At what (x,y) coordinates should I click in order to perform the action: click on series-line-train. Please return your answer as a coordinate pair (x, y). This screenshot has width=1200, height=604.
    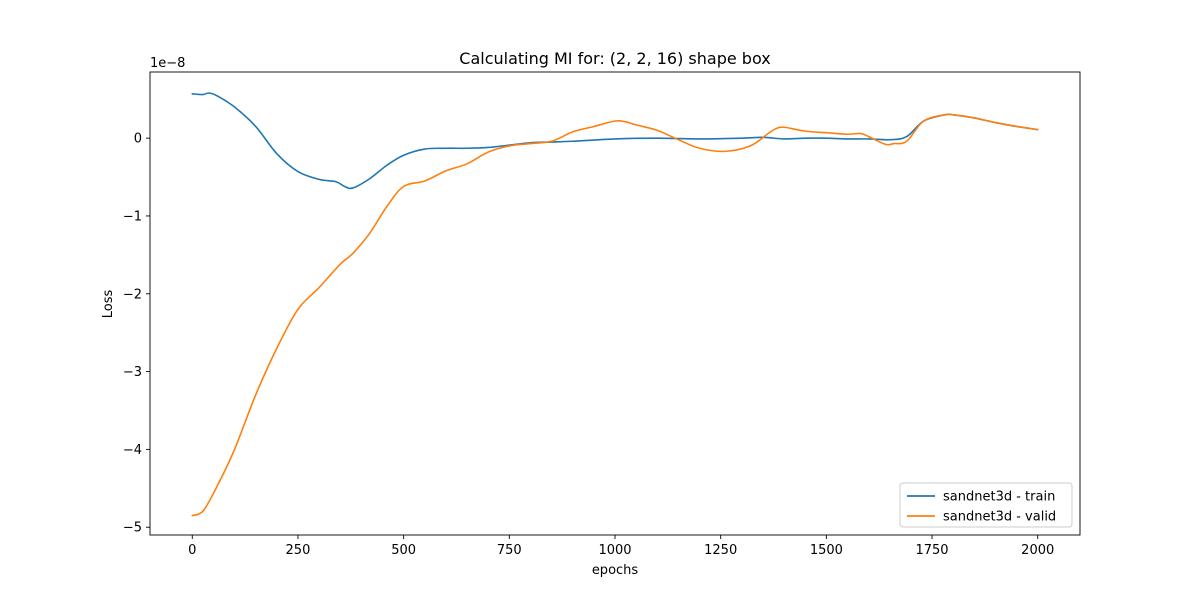
    Looking at the image, I should click on (615, 141).